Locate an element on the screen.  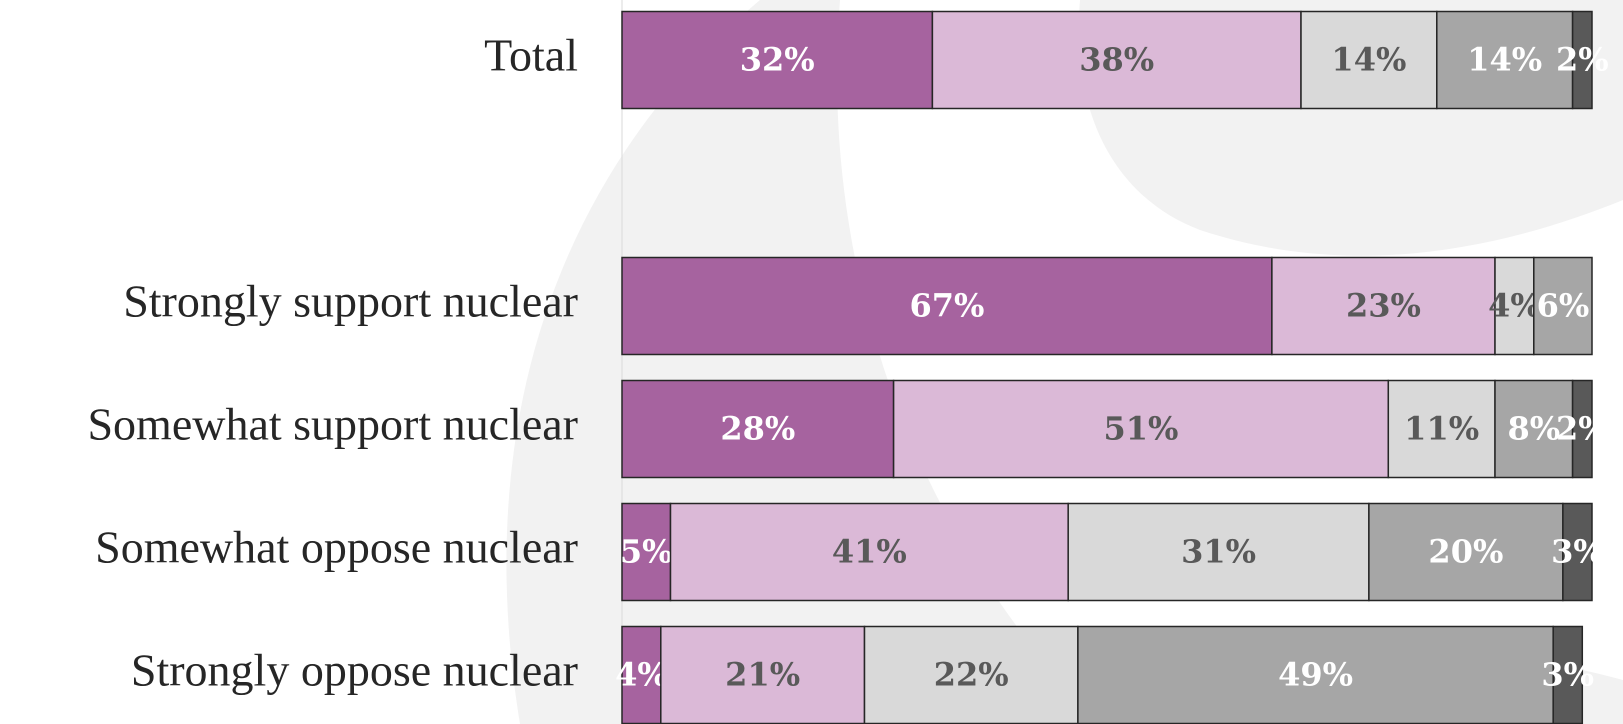
category-label: Strongly oppose nuclear is located at coordinates (354, 670).